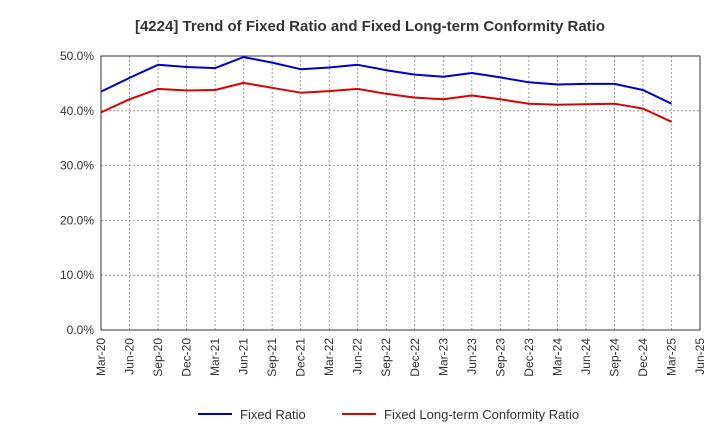 The height and width of the screenshot is (440, 720). Describe the element at coordinates (586, 356) in the screenshot. I see `x-tick-label: Jun-24` at that location.